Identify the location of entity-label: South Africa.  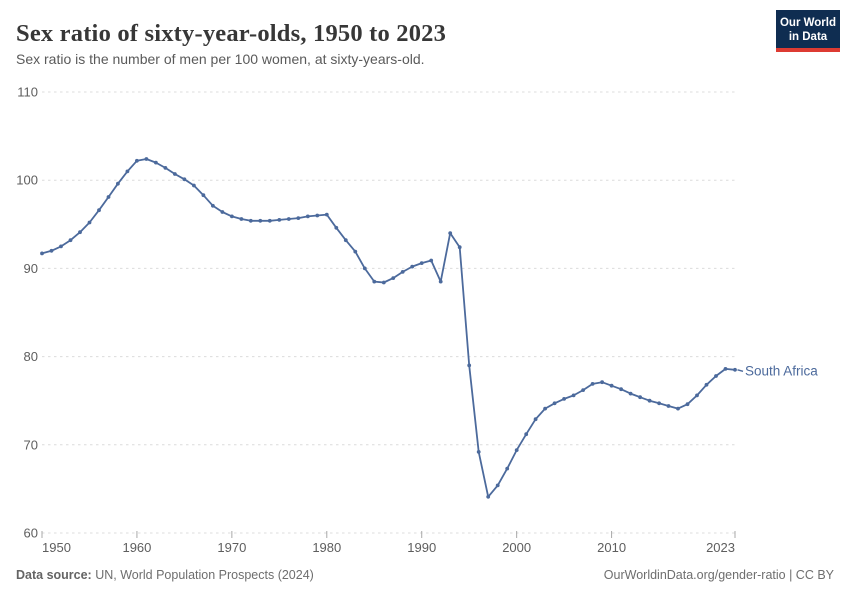
(781, 370).